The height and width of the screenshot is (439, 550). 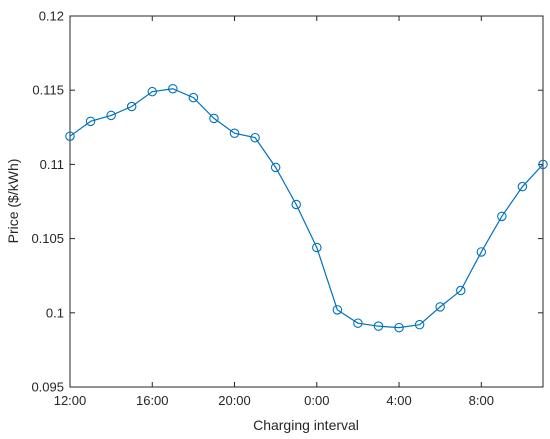 I want to click on x-tick-label: 4:00, so click(x=398, y=400).